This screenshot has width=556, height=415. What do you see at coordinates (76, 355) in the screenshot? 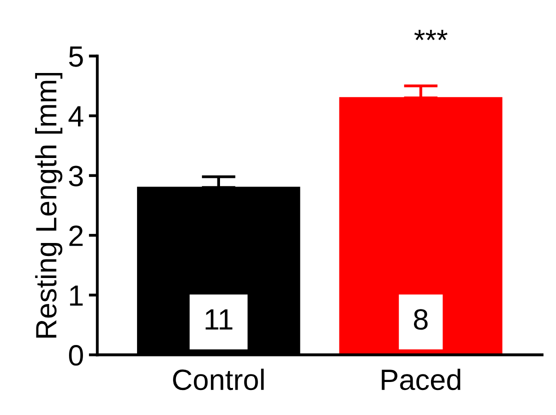
I see `y-tick-label: 0` at bounding box center [76, 355].